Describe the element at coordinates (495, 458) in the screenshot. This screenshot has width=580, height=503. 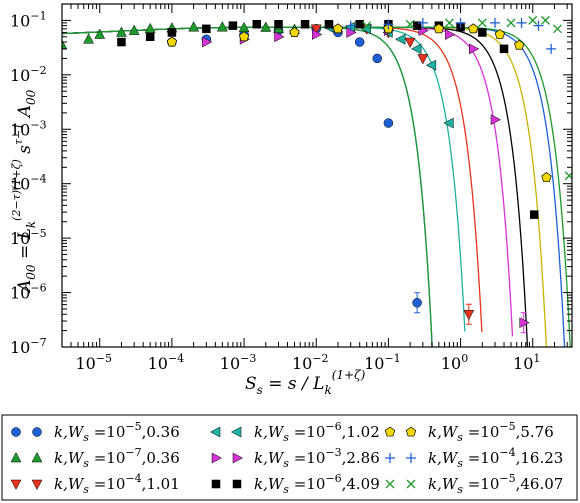
I see `legend-label: k,Ws =10−4,16.23` at that location.